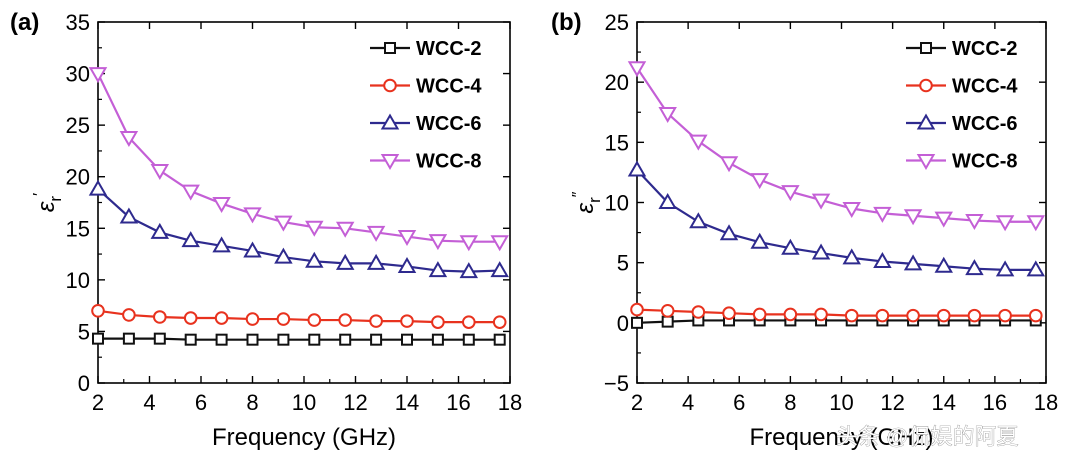 This screenshot has height=463, width=1072. I want to click on legend-label: WCC-4, so click(449, 87).